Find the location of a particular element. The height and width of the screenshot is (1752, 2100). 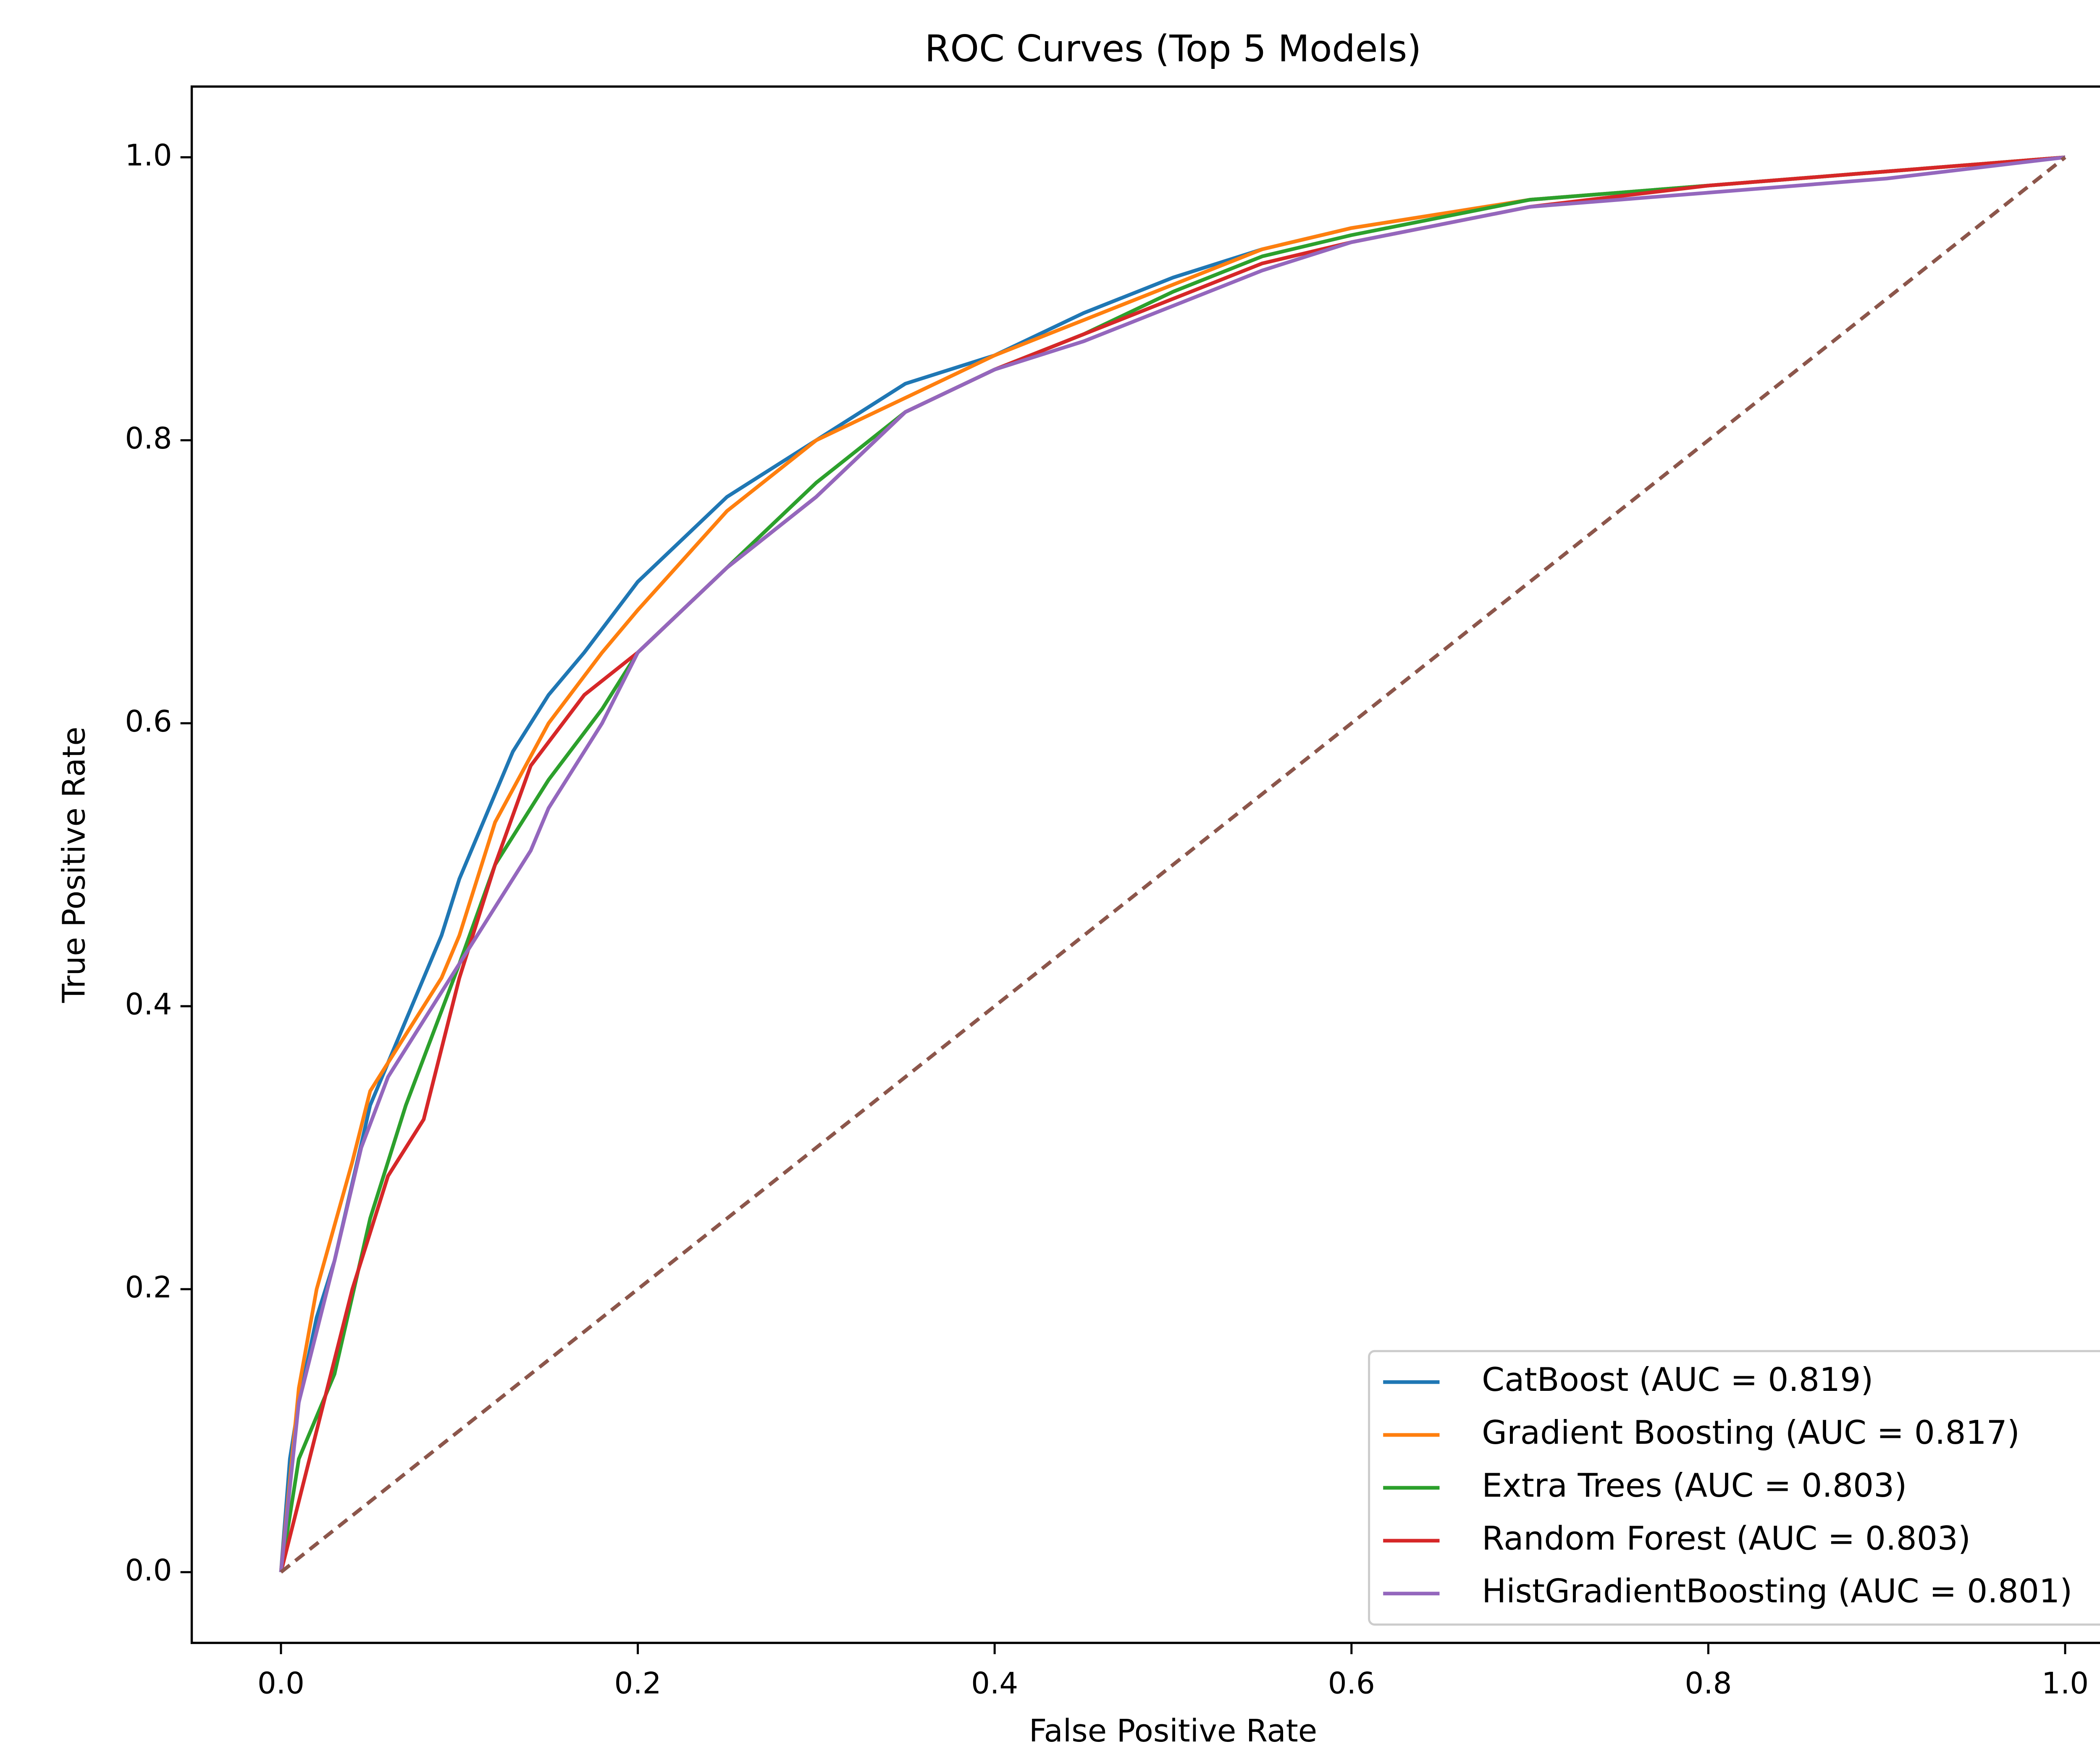

y-tick-label: 0.4 is located at coordinates (148, 1005).